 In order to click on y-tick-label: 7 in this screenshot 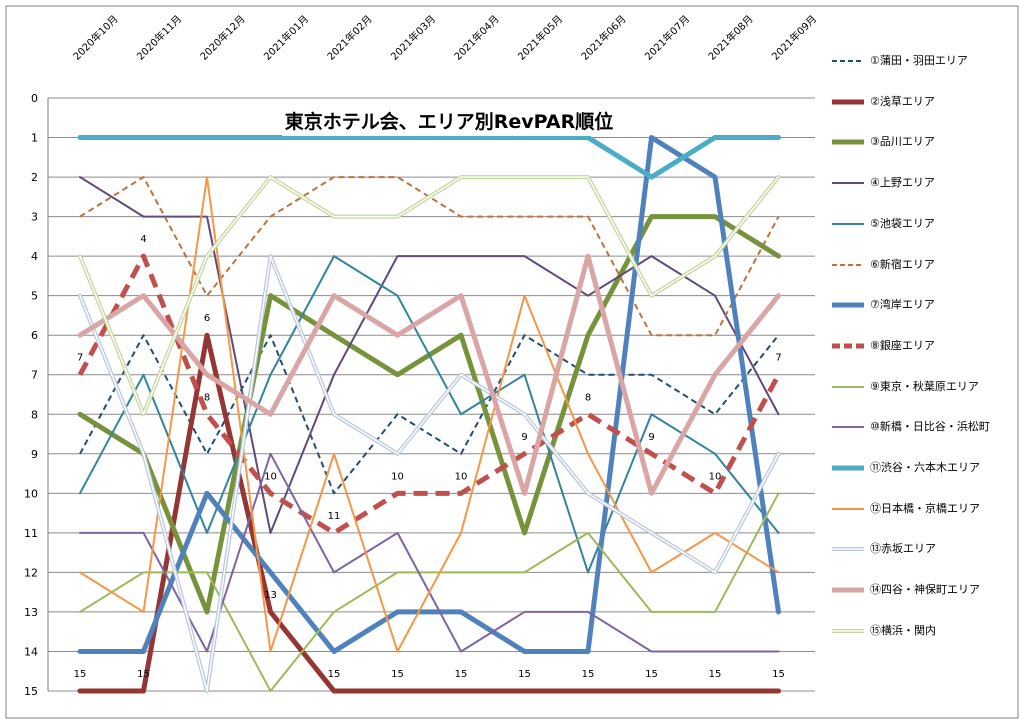, I will do `click(34, 375)`.